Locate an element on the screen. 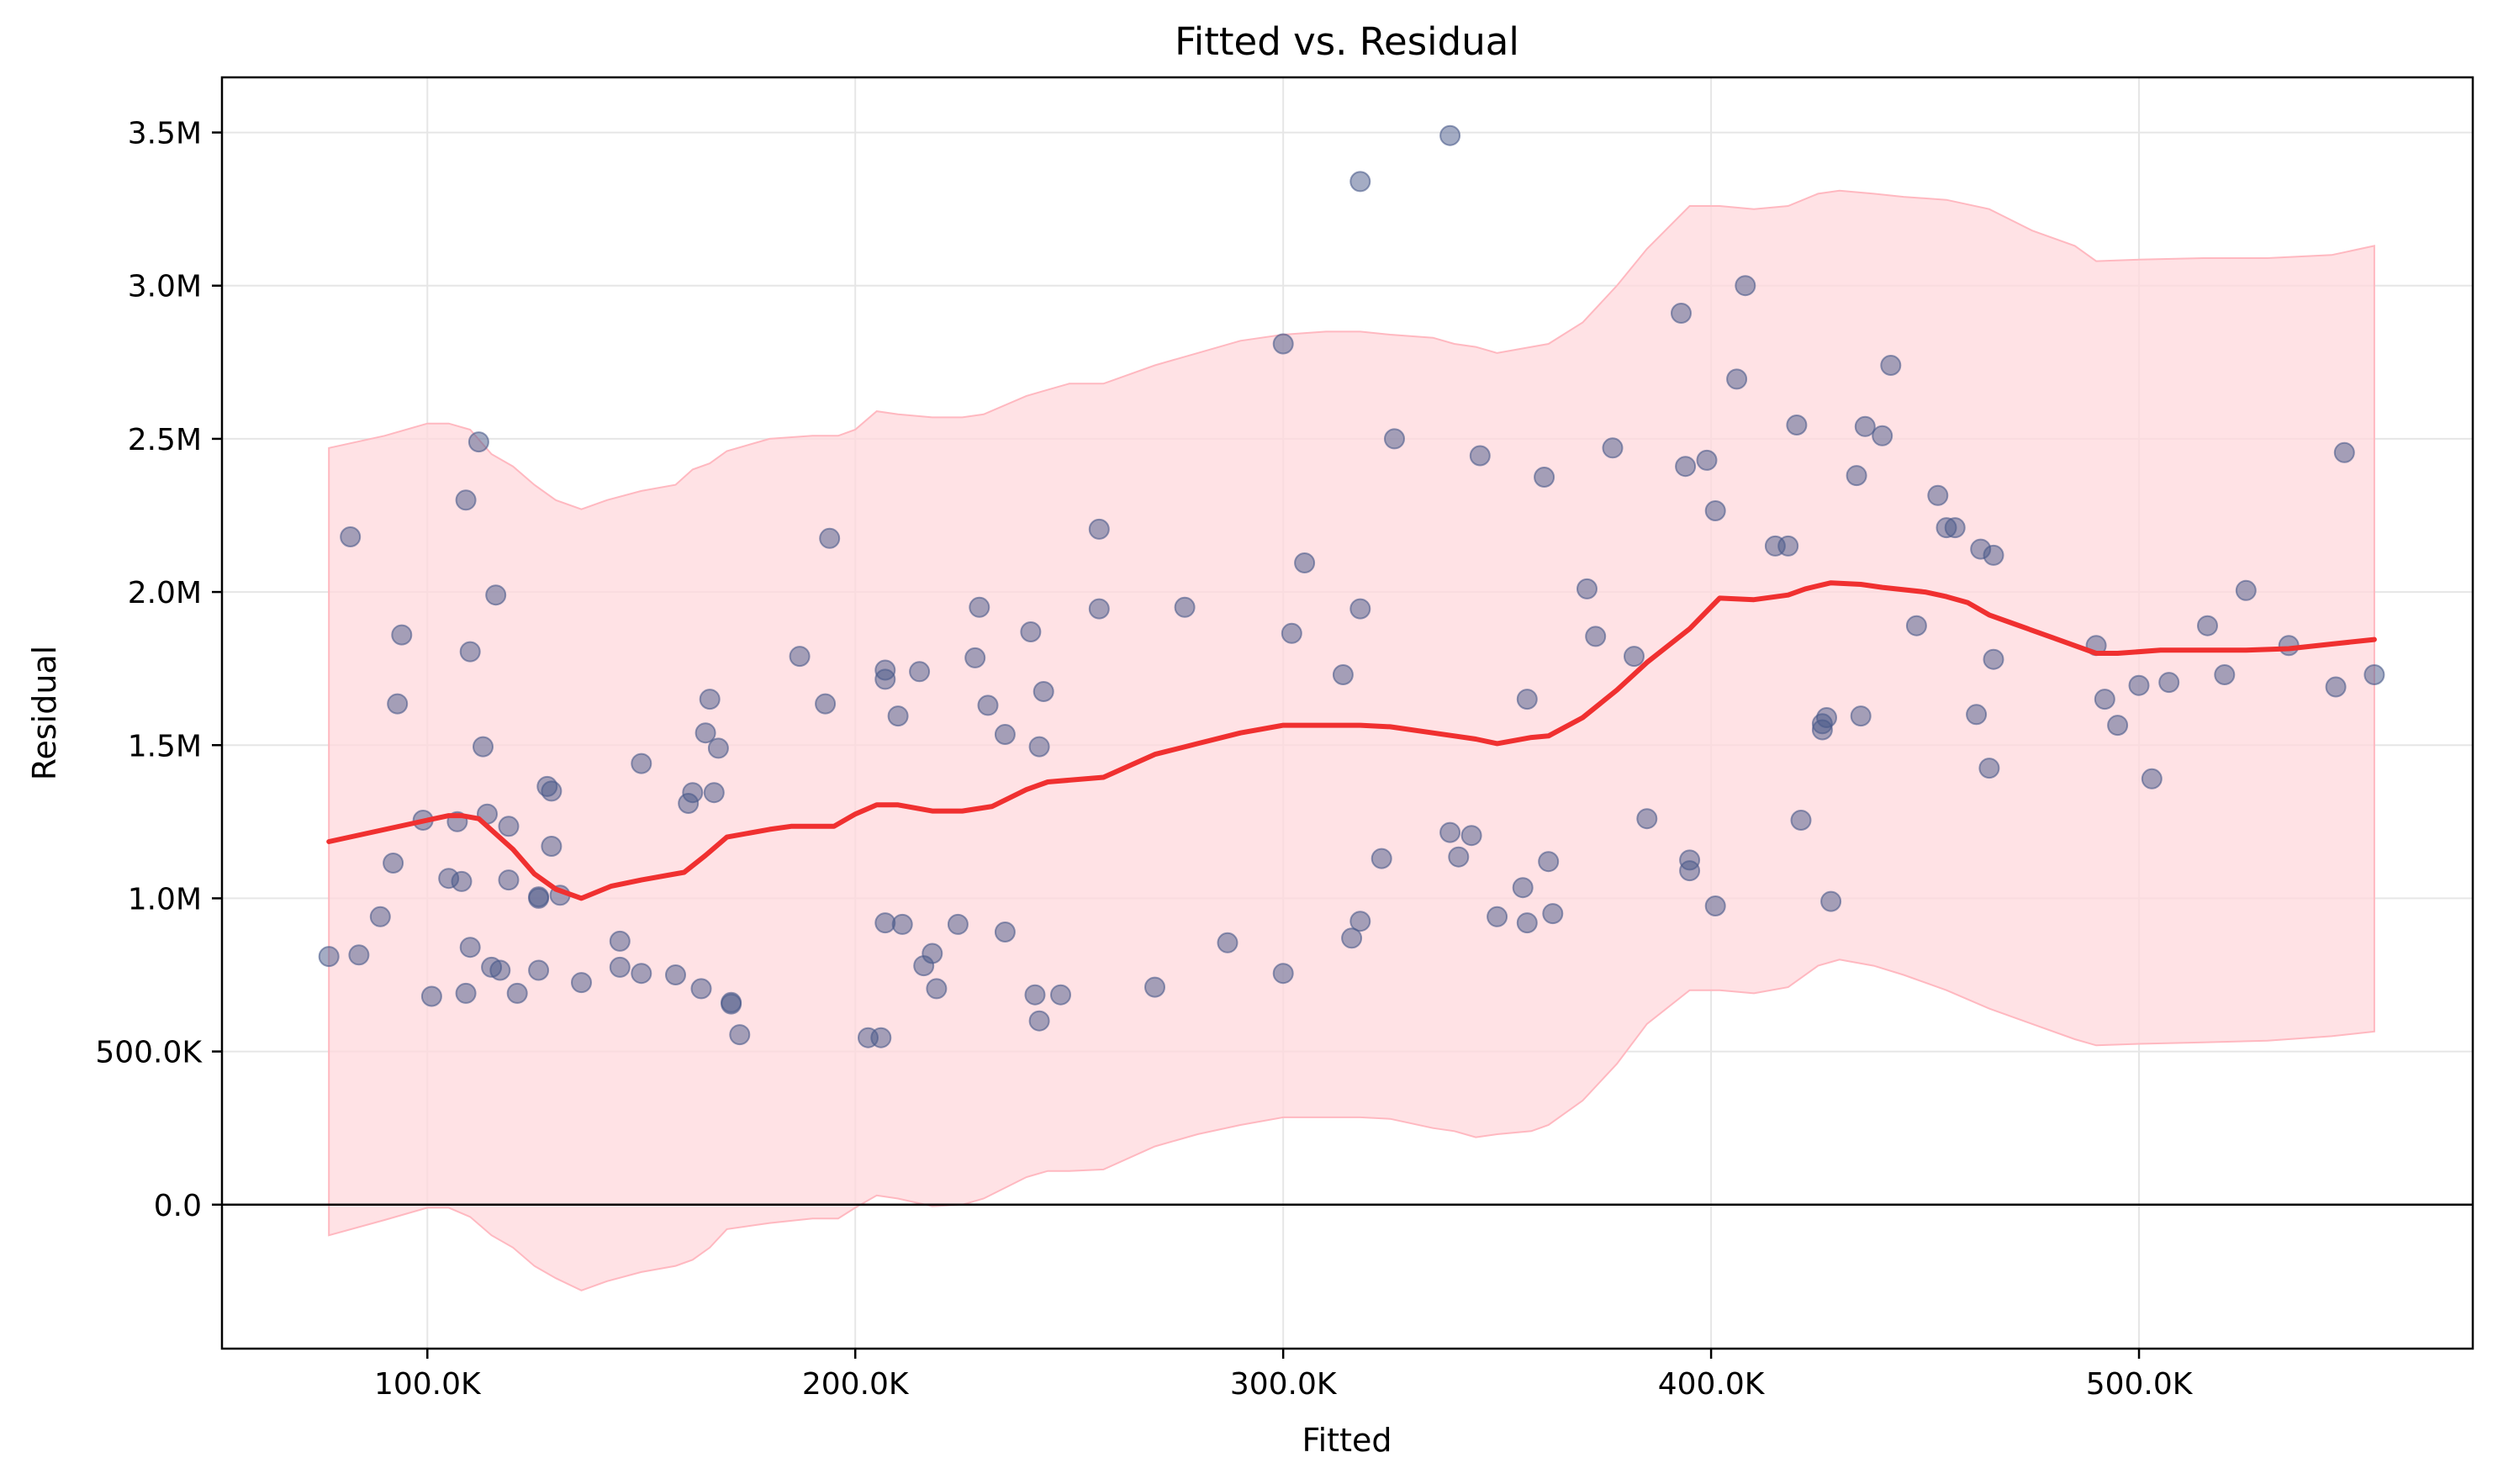 This screenshot has height=1484, width=2498. y-tick-label: 1.5M is located at coordinates (165, 746).